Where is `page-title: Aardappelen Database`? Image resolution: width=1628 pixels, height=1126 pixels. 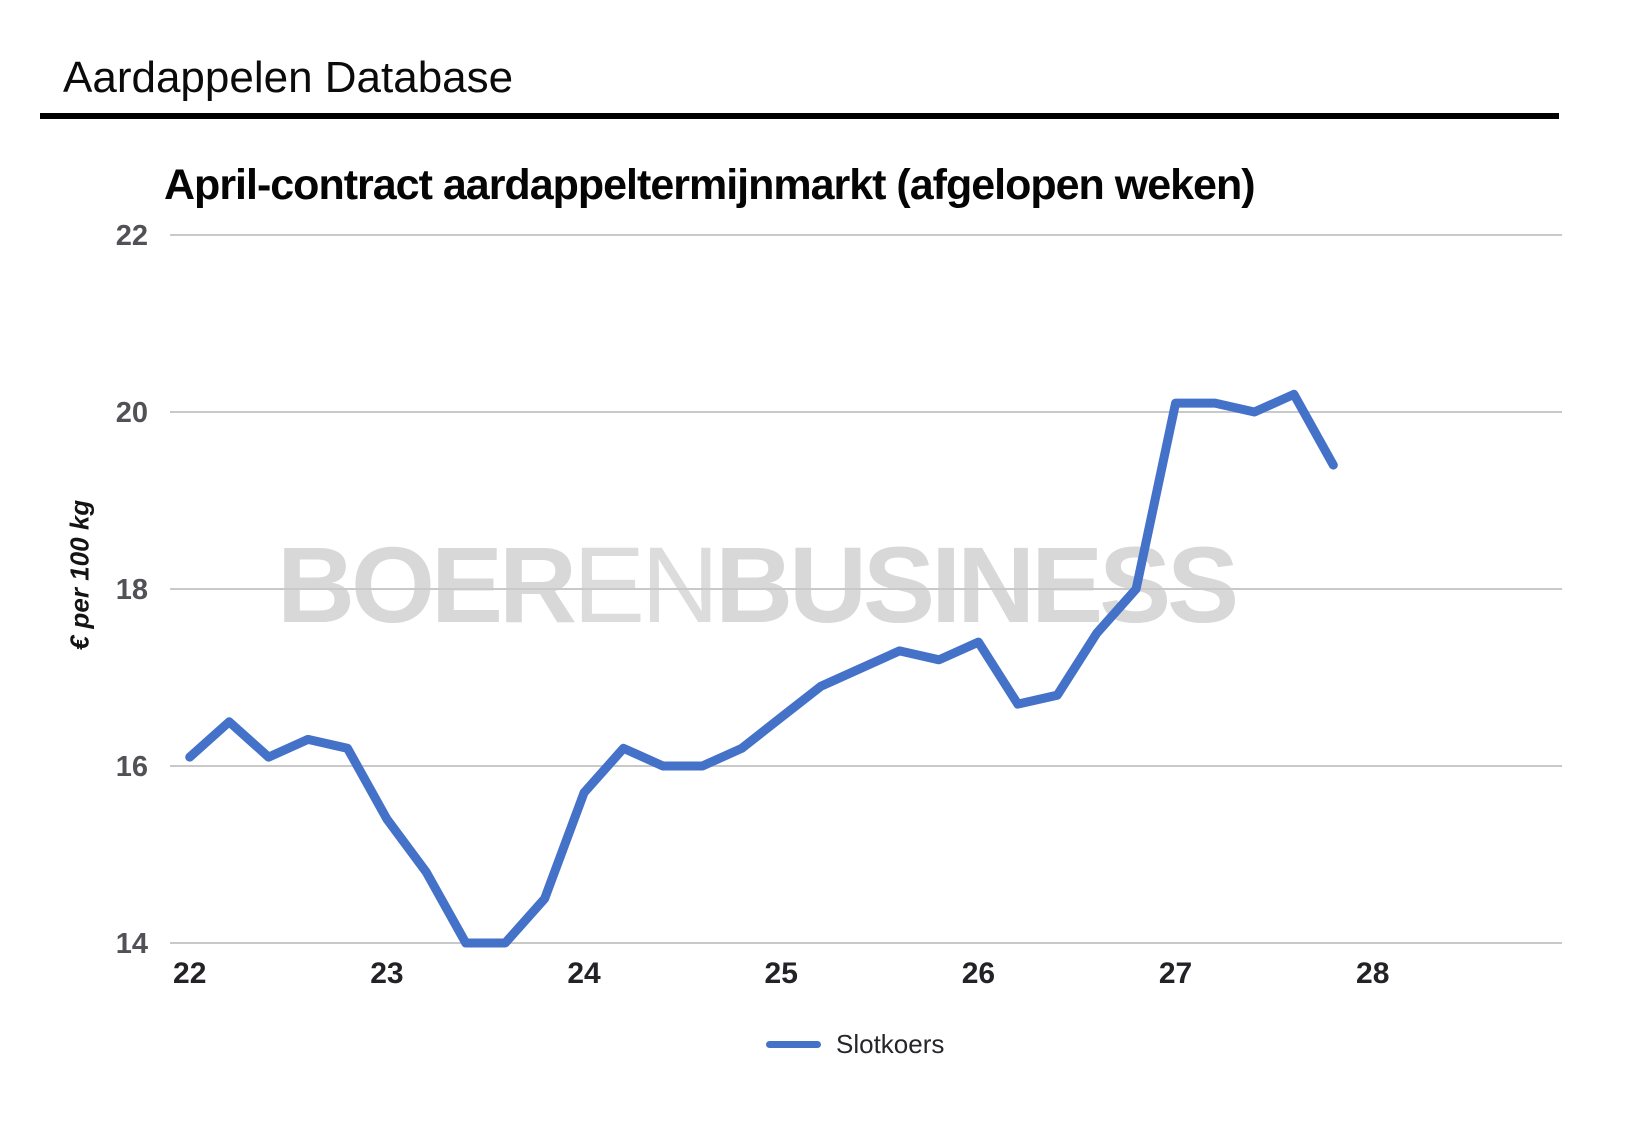
page-title: Aardappelen Database is located at coordinates (288, 77).